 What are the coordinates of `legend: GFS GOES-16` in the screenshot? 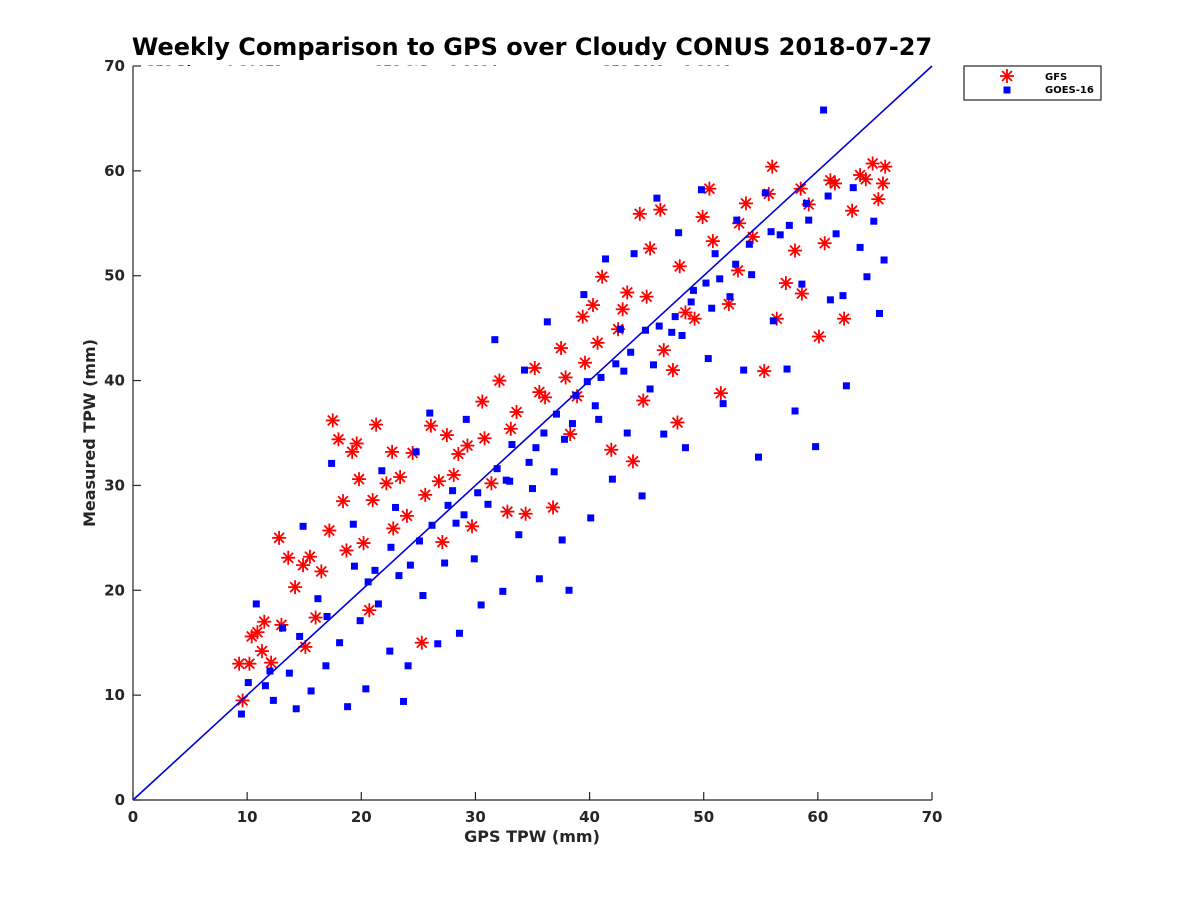 It's located at (1032, 83).